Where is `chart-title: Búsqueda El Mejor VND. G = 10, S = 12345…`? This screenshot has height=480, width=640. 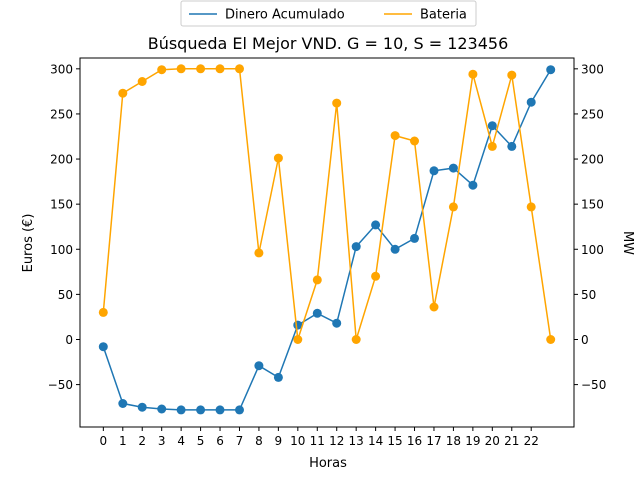
chart-title: Búsqueda El Mejor VND. G = 10, S = 12345… is located at coordinates (328, 43).